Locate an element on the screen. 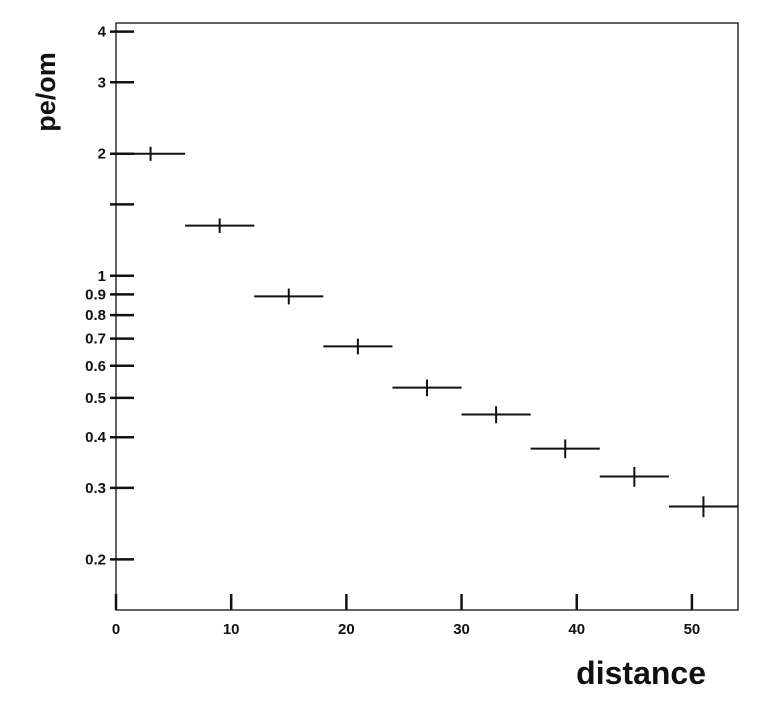 This screenshot has width=765, height=719. x-tick-label: 50 is located at coordinates (692, 629).